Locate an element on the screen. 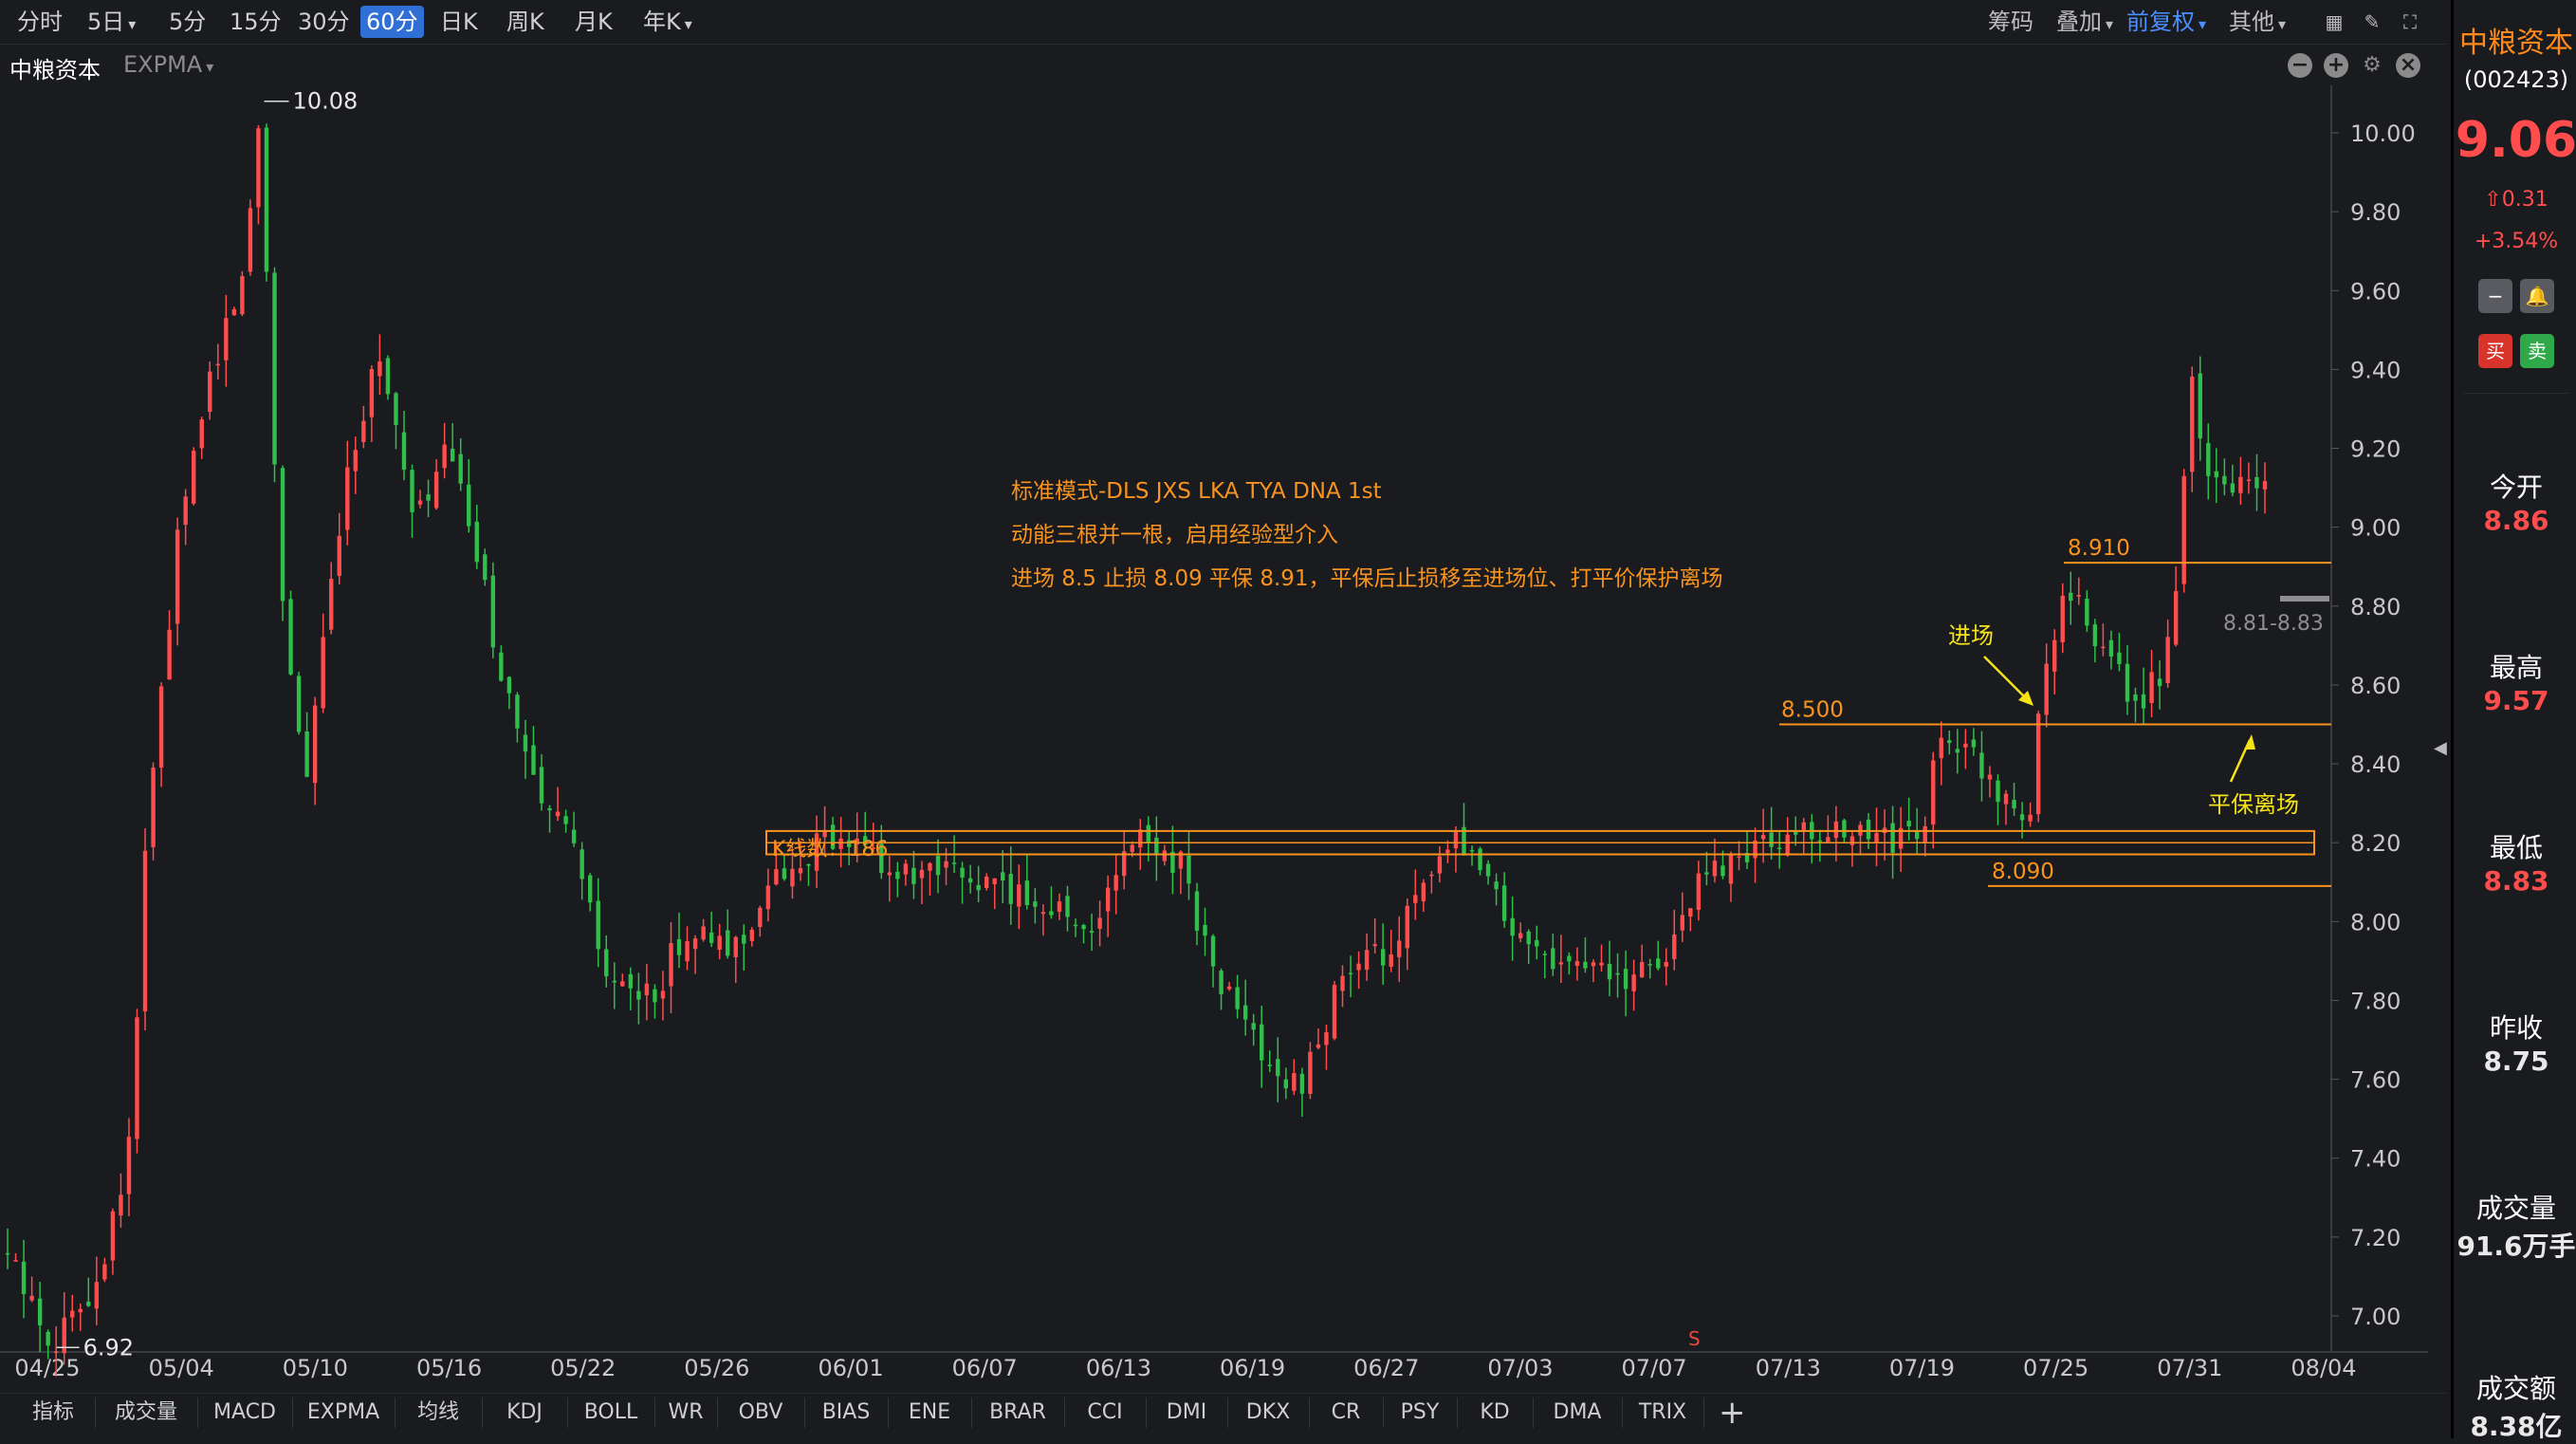 The image size is (2576, 1444). tab-dkx: DKX is located at coordinates (1268, 1413).